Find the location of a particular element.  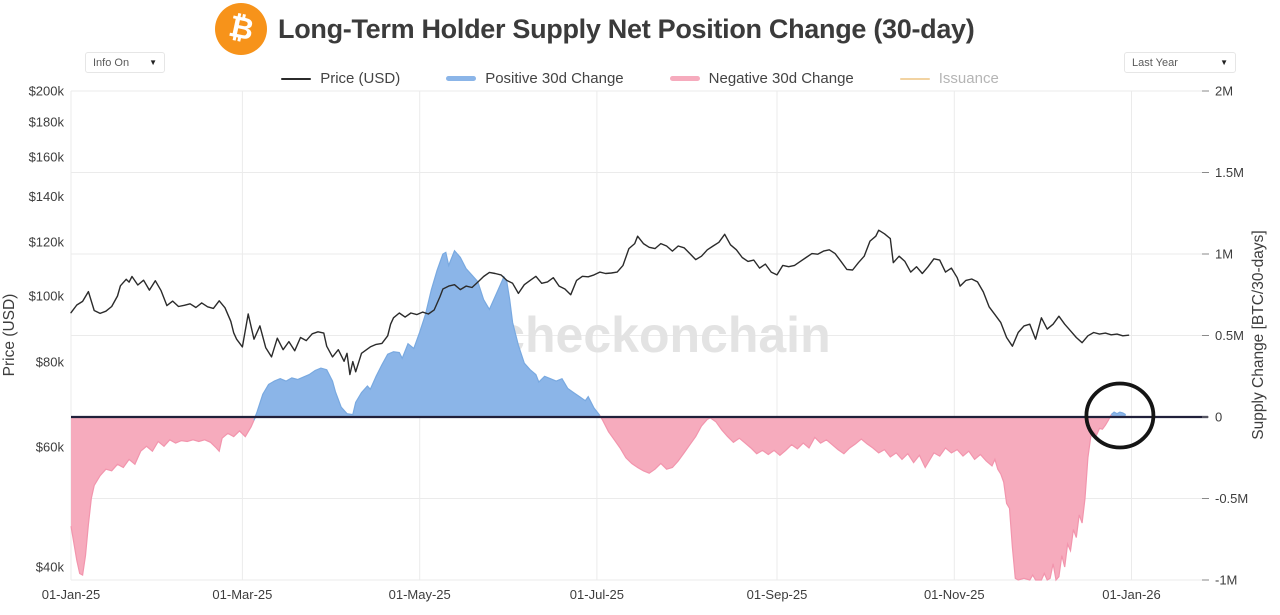

right-axis-tick-labels: 2M 1.5M 1M 0.5M 0 -0.5M -1M is located at coordinates (1225, 336).